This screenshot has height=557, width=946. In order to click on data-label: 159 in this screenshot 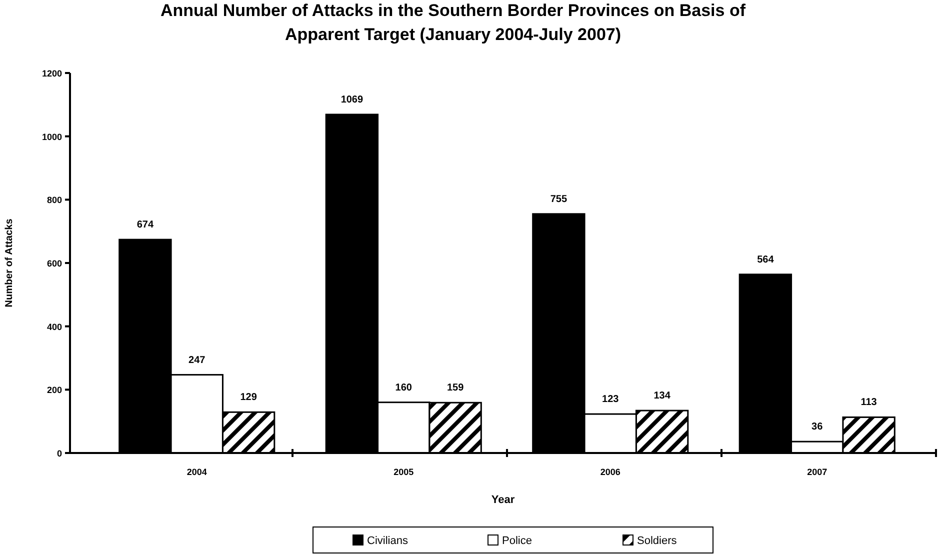, I will do `click(455, 388)`.